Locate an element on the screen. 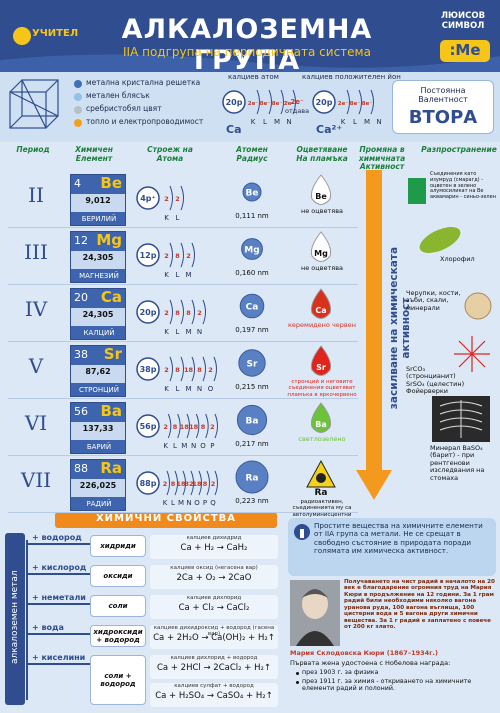 This screenshot has height=713, width=500. equation: Ca + Cl₂ → CaCl₂ is located at coordinates (214, 608).